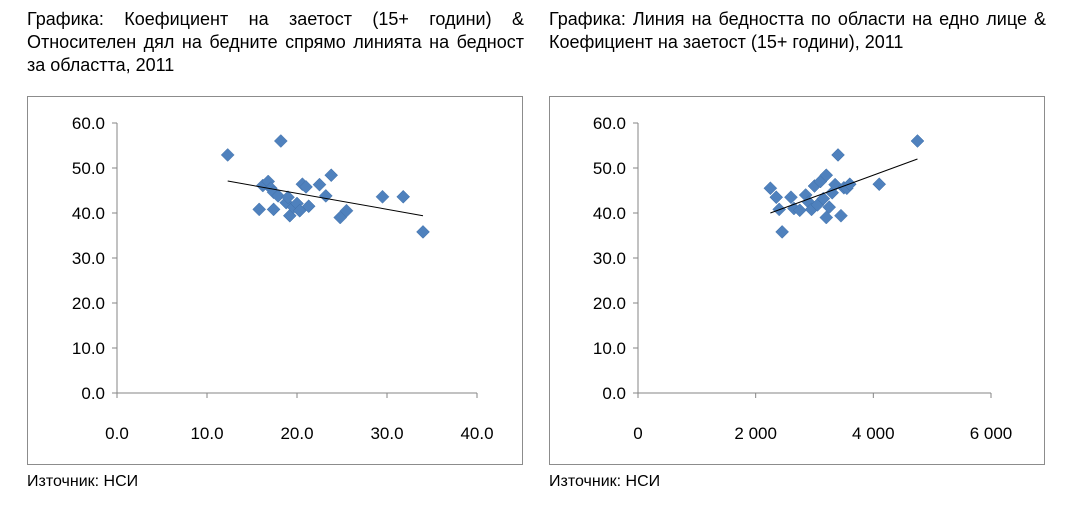 Image resolution: width=1067 pixels, height=508 pixels. What do you see at coordinates (609, 348) in the screenshot?
I see `chart-2-y-tick-label: 10.0` at bounding box center [609, 348].